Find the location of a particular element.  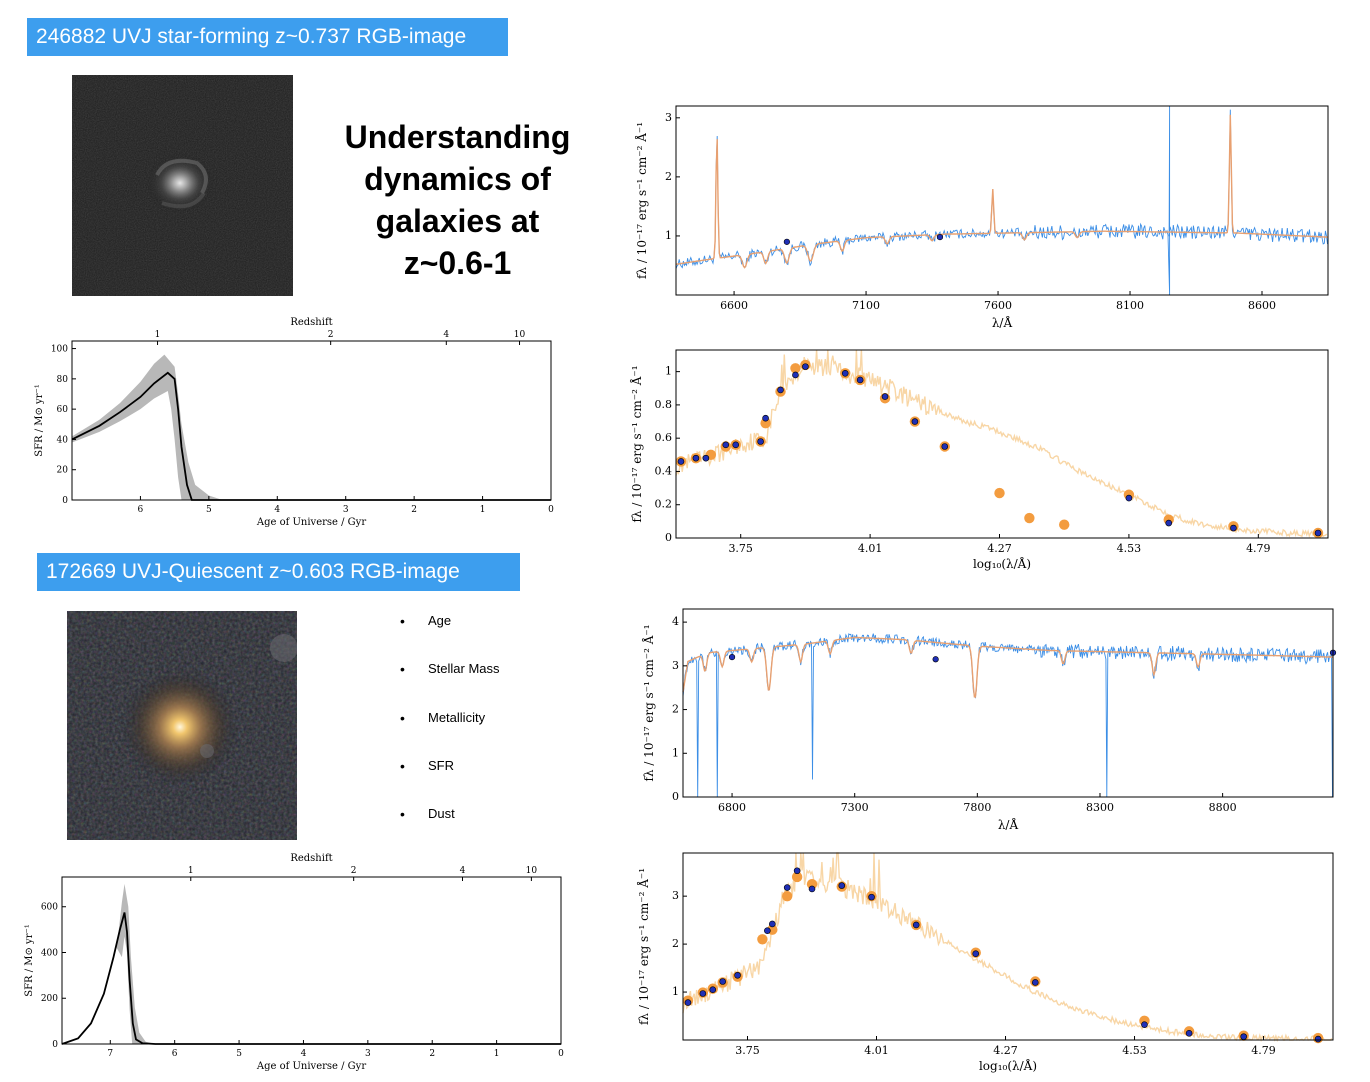

property-item-age: Age is located at coordinates (450, 635).